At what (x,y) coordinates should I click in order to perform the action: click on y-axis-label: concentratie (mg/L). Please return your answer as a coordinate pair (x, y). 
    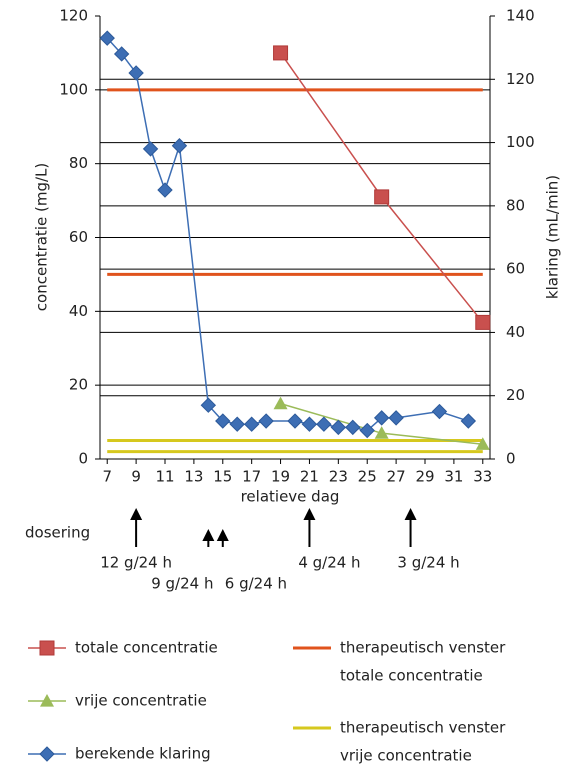
    Looking at the image, I should click on (42, 237).